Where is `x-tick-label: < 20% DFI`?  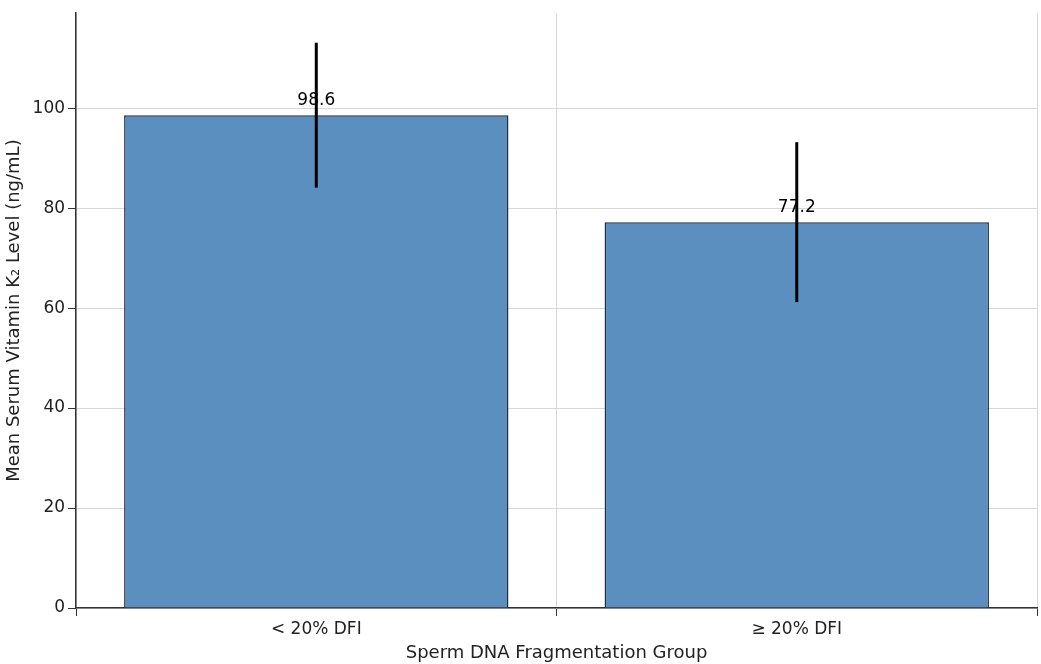
x-tick-label: < 20% DFI is located at coordinates (316, 627).